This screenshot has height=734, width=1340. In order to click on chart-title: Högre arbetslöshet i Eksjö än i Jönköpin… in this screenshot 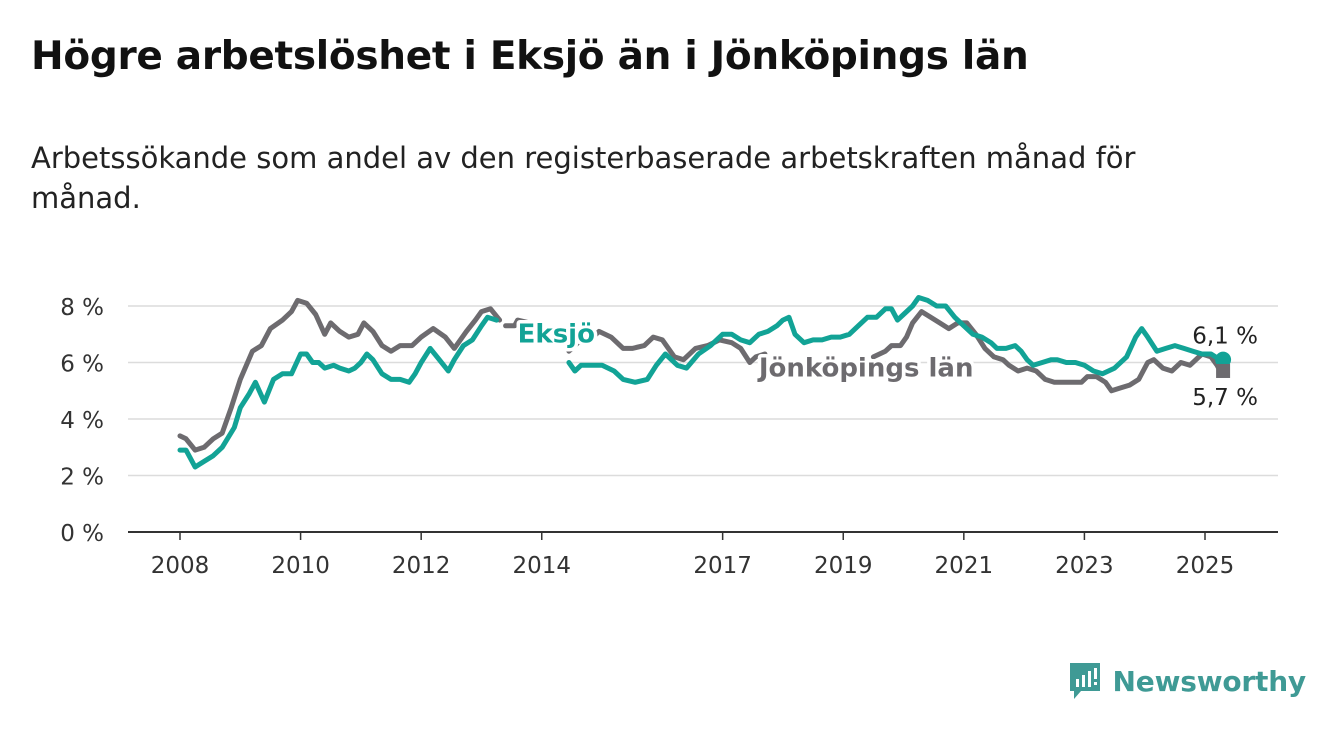, I will do `click(530, 56)`.